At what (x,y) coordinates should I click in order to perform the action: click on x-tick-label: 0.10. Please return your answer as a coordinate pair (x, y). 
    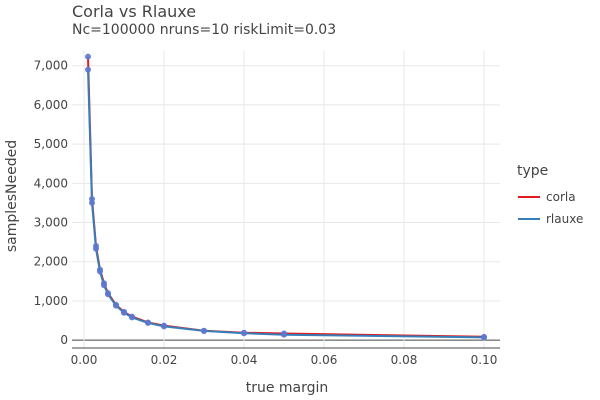
    Looking at the image, I should click on (484, 360).